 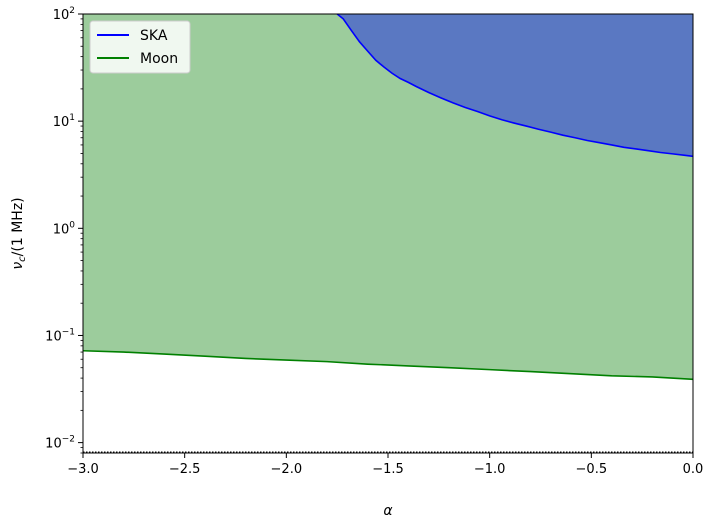 I want to click on x-tick-label: −2.0, so click(x=287, y=469).